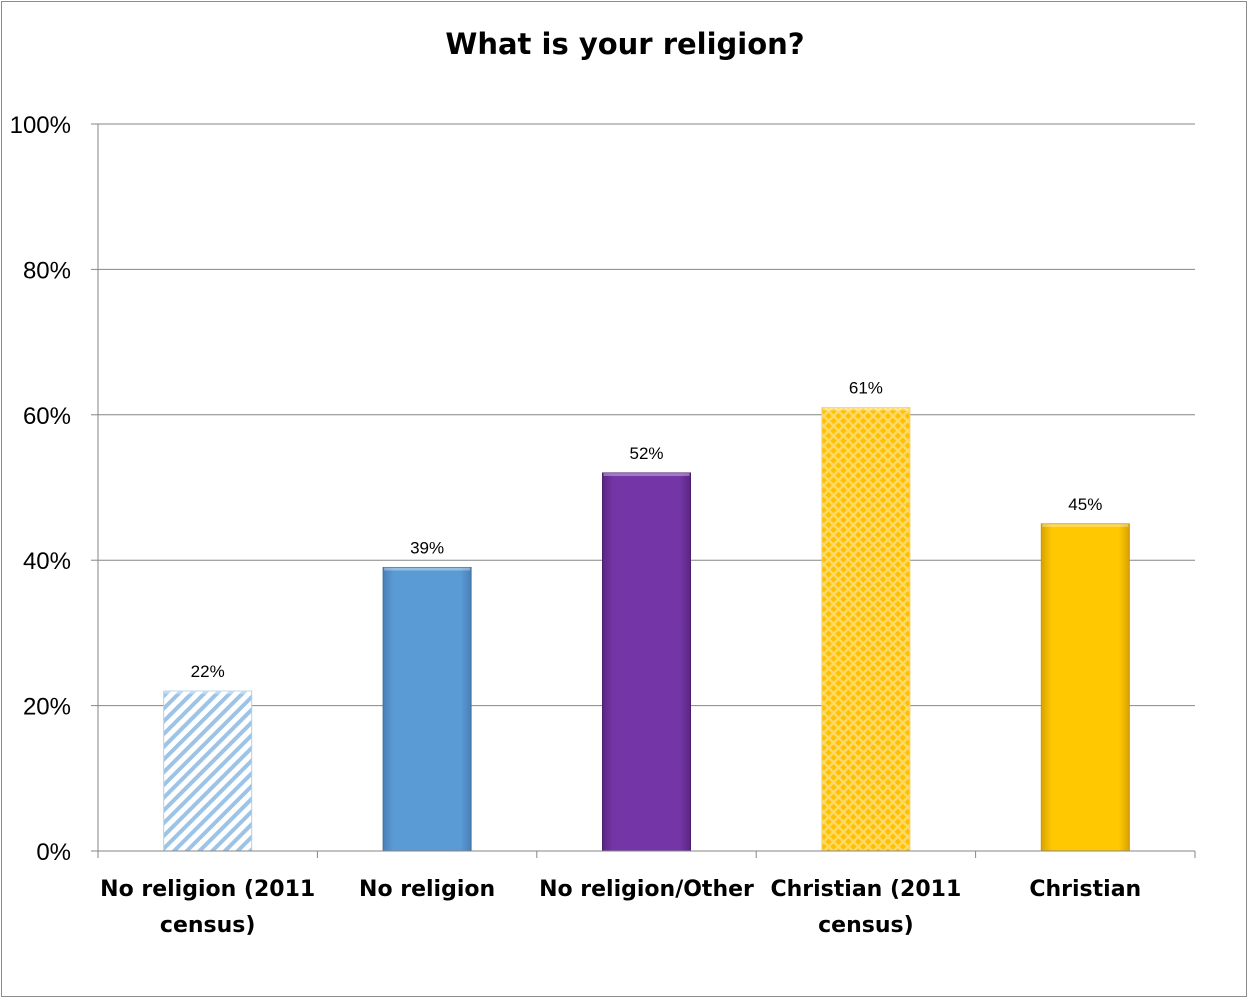 Image resolution: width=1250 pixels, height=1000 pixels. Describe the element at coordinates (427, 889) in the screenshot. I see `x-tick-label: No religion` at that location.